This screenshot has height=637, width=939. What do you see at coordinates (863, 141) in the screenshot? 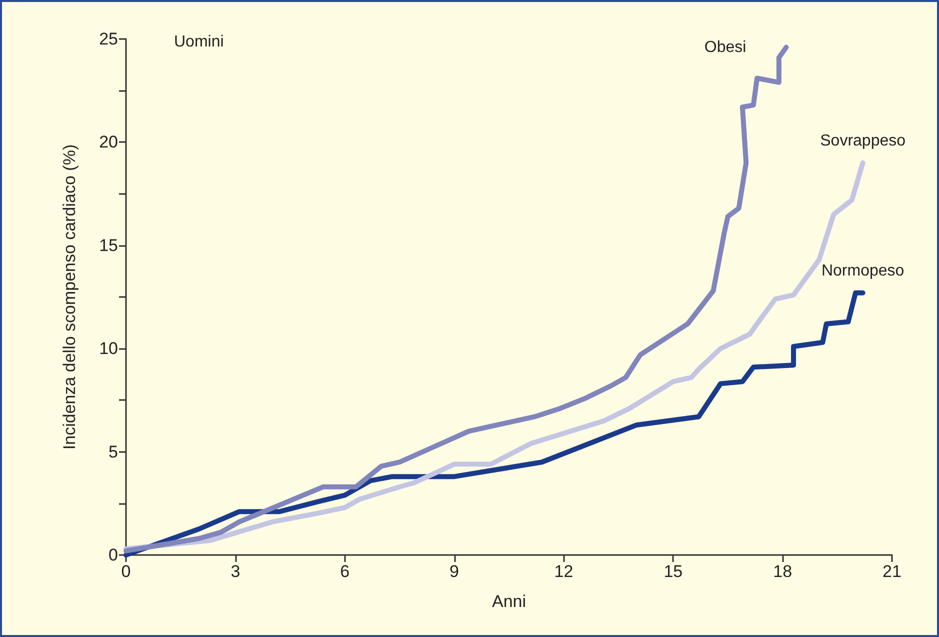
I see `series-label: Sovrappeso` at bounding box center [863, 141].